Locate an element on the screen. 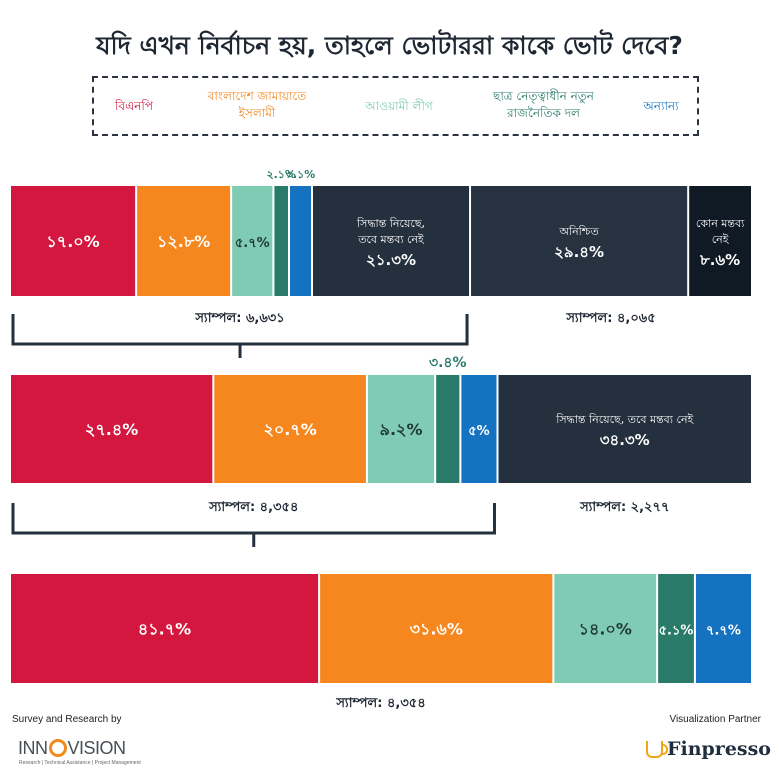 The width and height of the screenshot is (779, 778). segment-sublabel: কোন মন্তব্য is located at coordinates (720, 223).